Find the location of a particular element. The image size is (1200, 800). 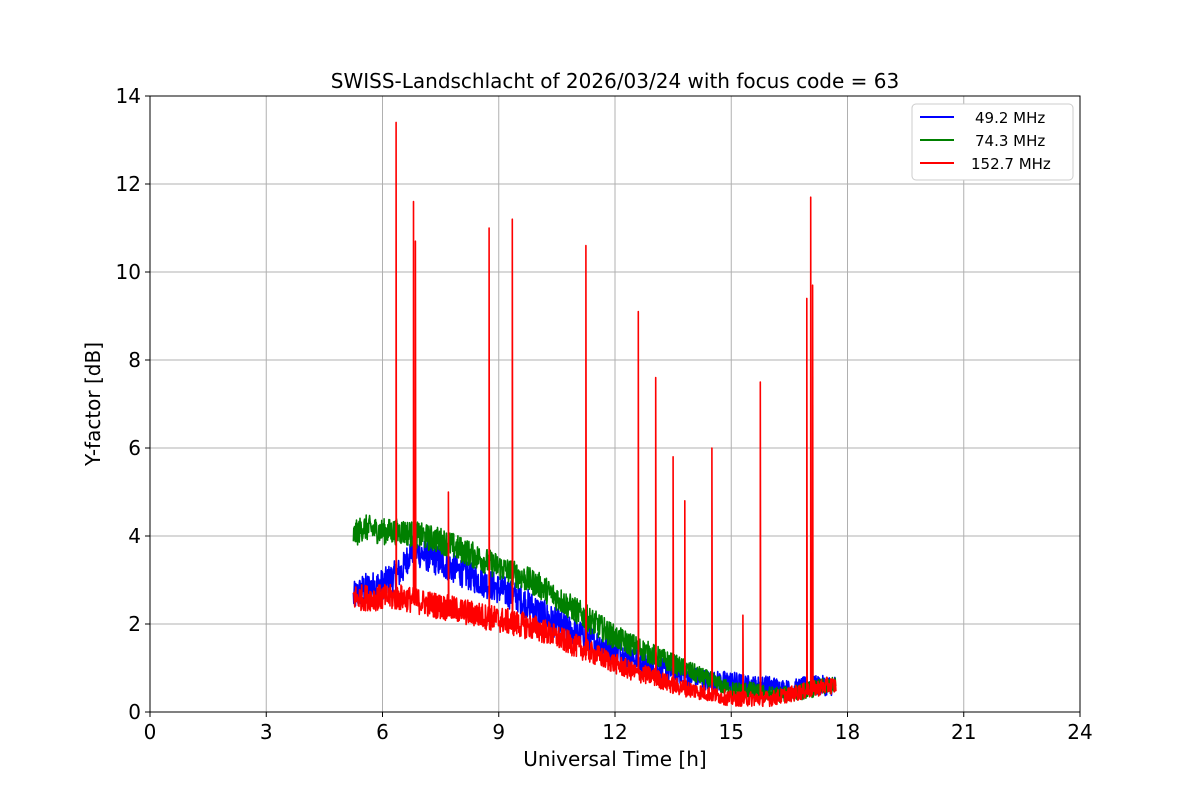

y-tick-label: 6 is located at coordinates (134, 448).